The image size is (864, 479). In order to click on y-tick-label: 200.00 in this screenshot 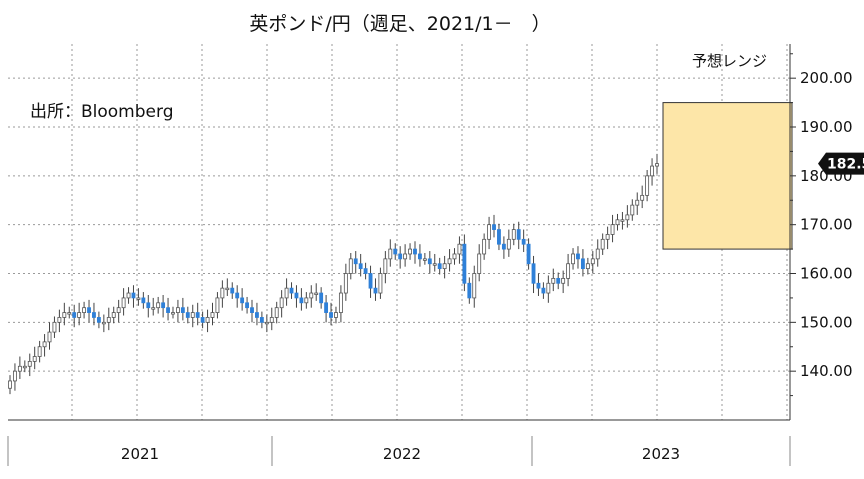, I will do `click(826, 78)`.